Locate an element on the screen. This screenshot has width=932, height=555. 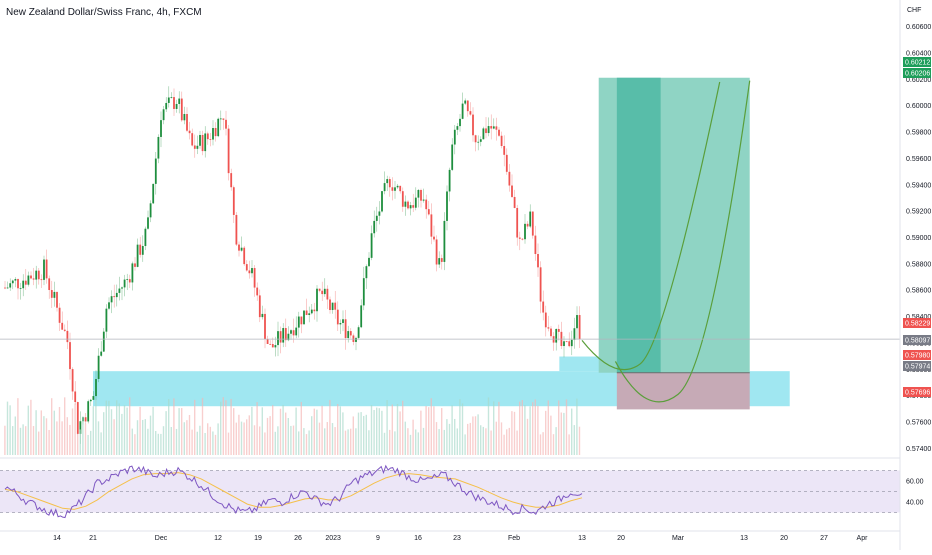
stop-zone is located at coordinates (683, 391).